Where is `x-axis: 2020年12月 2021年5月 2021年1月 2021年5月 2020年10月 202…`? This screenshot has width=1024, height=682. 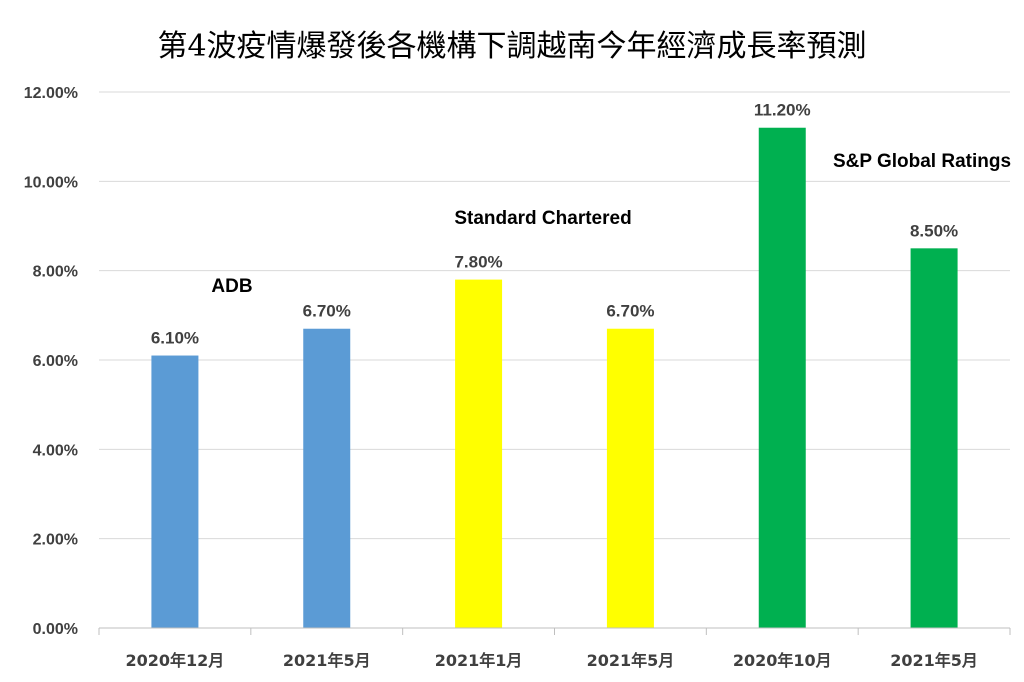 x-axis: 2020年12月 2021年5月 2021年1月 2021年5月 2020年10月 202… is located at coordinates (554, 648).